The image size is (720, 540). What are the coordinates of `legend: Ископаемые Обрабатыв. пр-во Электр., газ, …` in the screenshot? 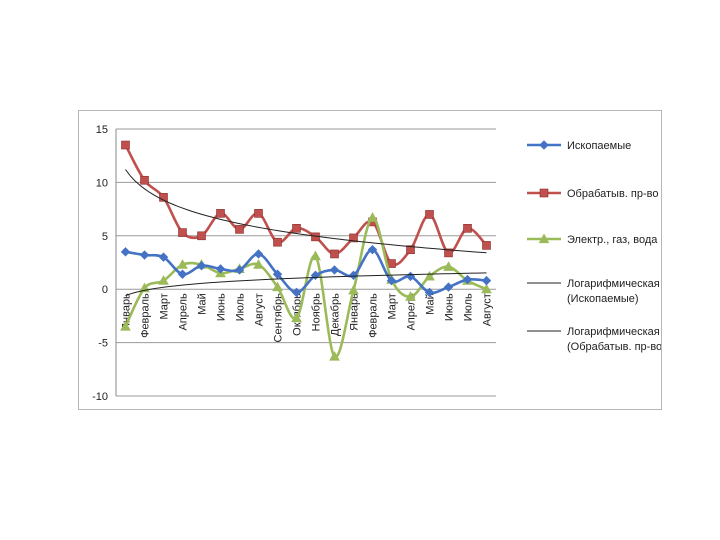 It's located at (594, 246).